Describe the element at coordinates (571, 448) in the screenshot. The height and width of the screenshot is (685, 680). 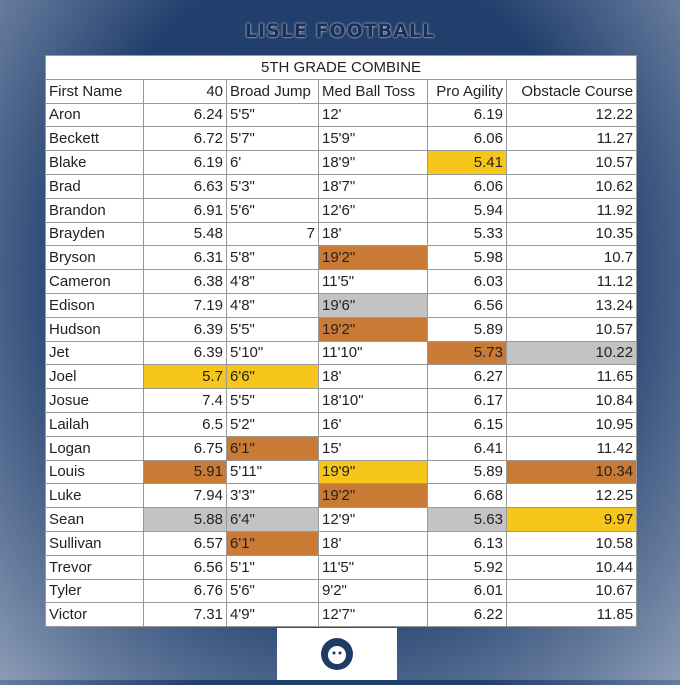
I see `cell: 11.42` at that location.